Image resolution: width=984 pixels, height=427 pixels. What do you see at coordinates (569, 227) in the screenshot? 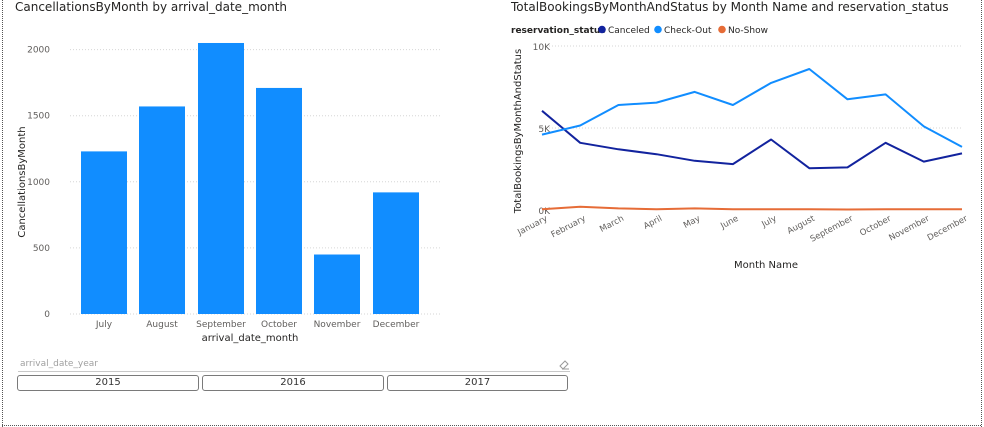
I see `line-xtick-label: February` at bounding box center [569, 227].